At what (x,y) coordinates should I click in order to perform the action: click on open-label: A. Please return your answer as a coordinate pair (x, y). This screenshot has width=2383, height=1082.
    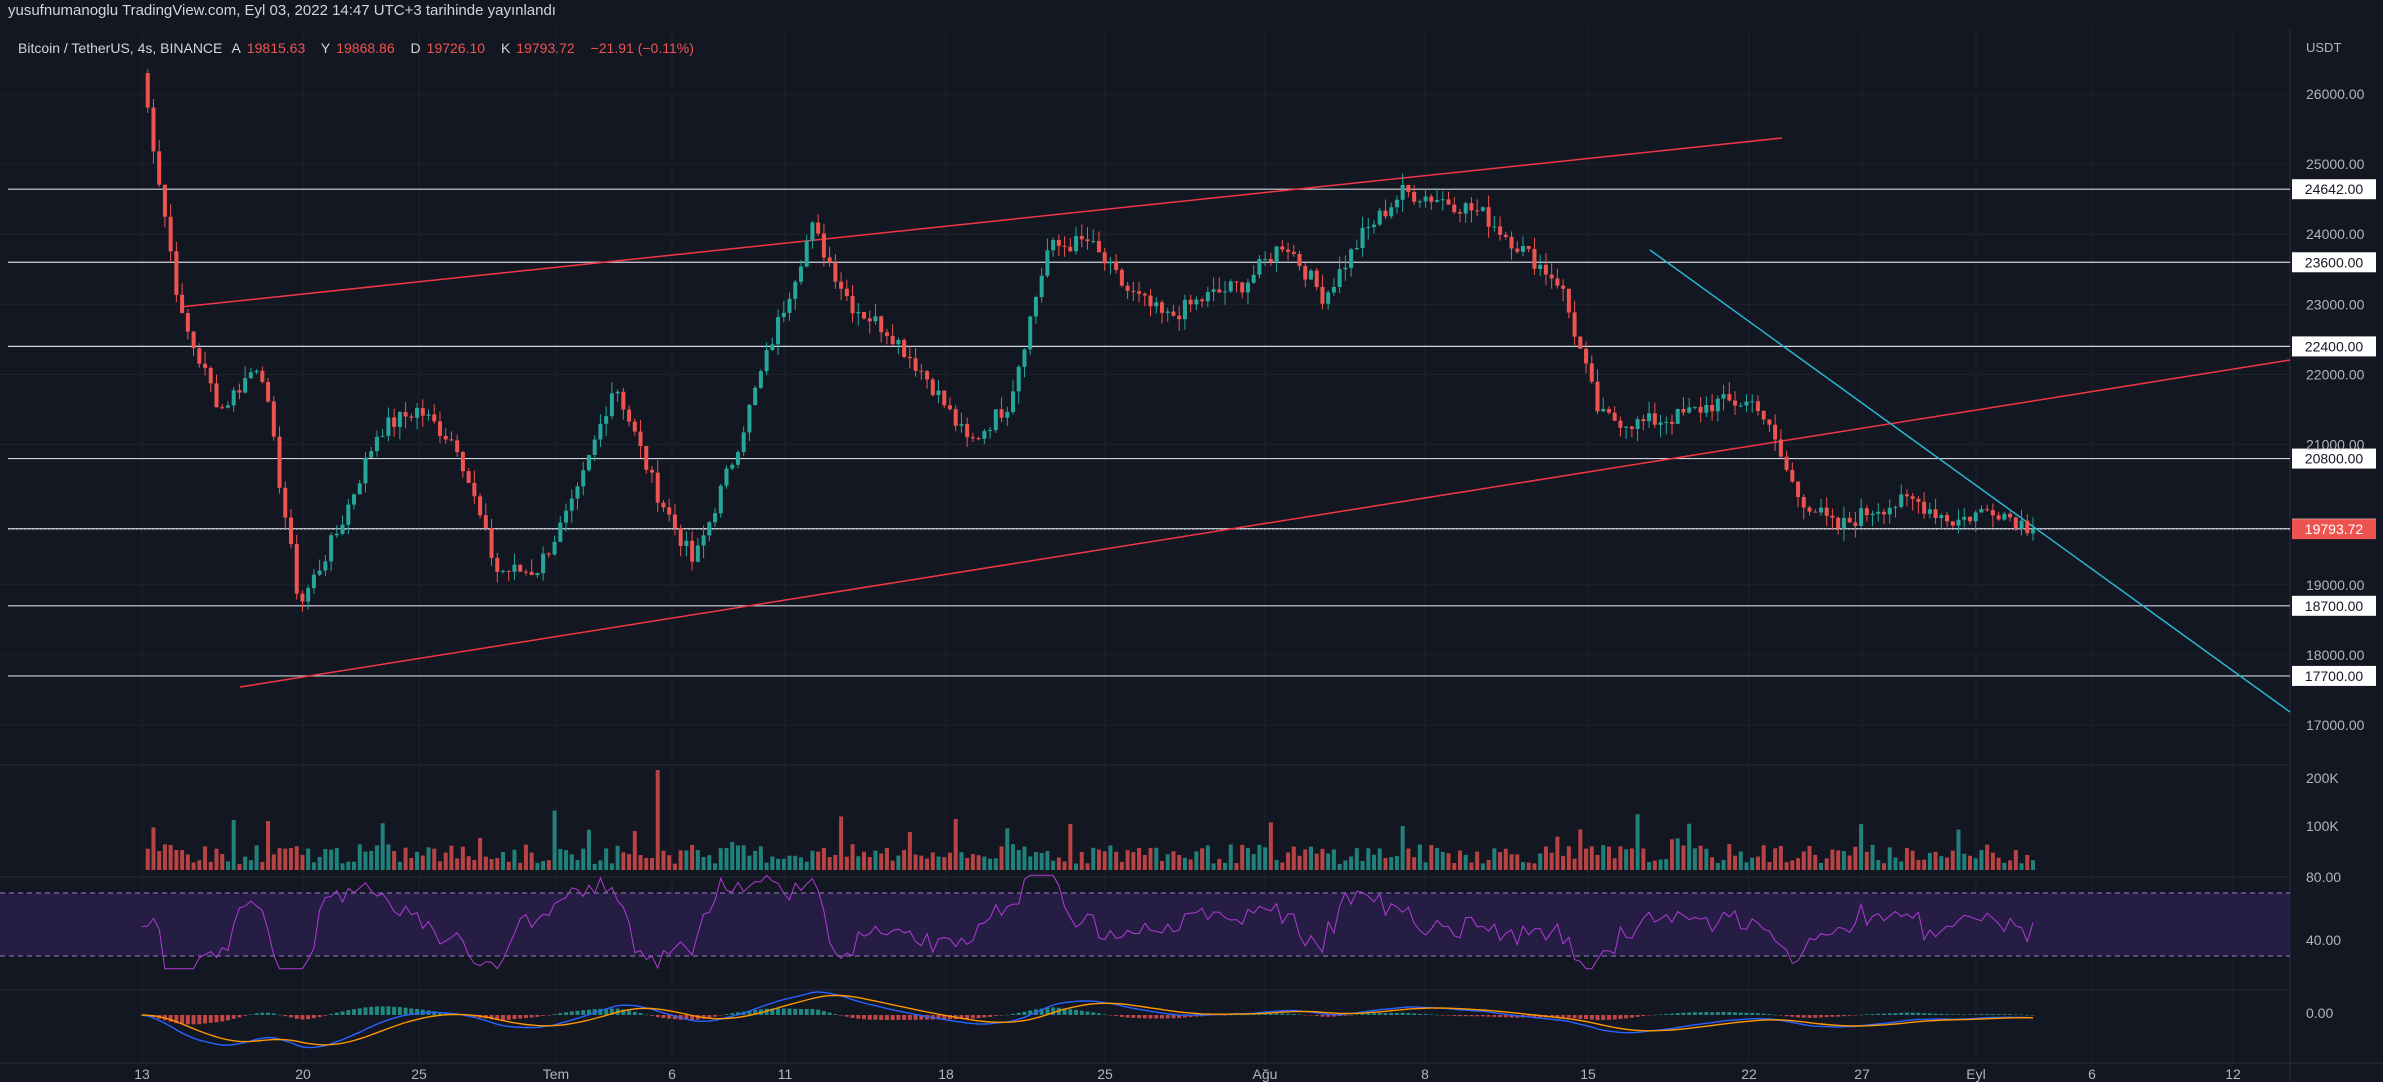
    Looking at the image, I should click on (236, 48).